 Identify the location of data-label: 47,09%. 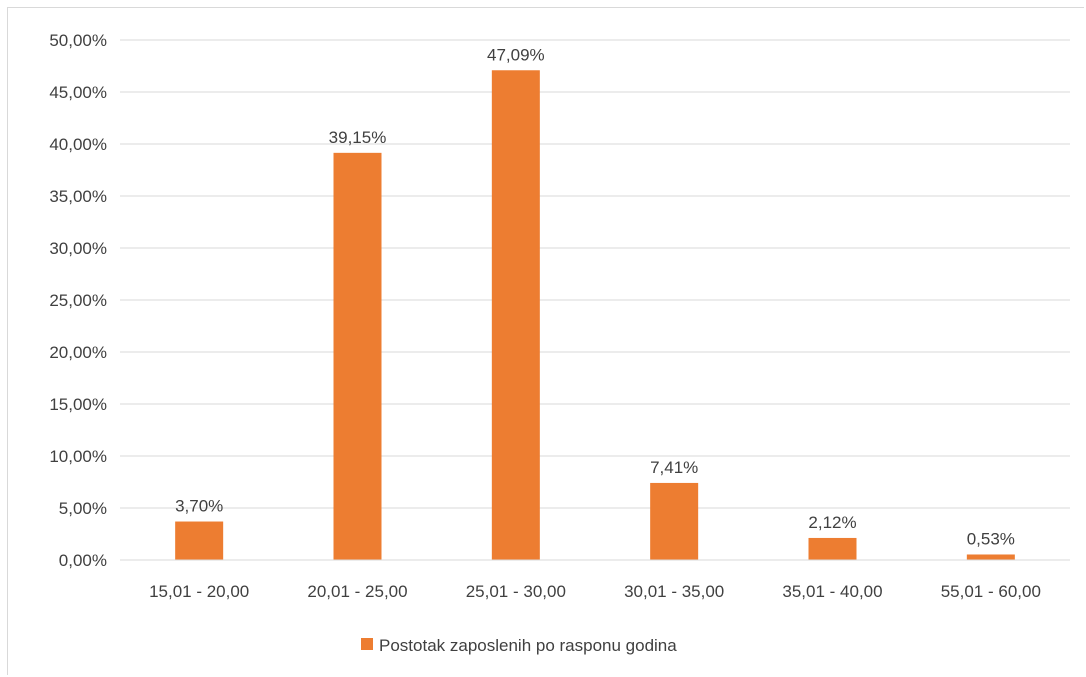
(516, 54).